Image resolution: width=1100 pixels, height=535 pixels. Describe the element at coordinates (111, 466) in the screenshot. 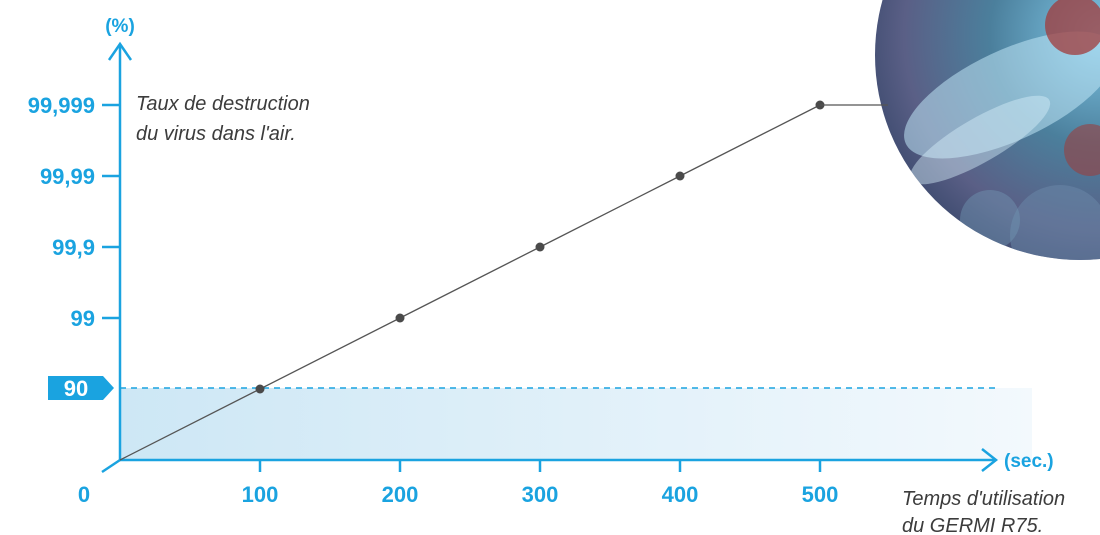

I see `origin-tick` at that location.